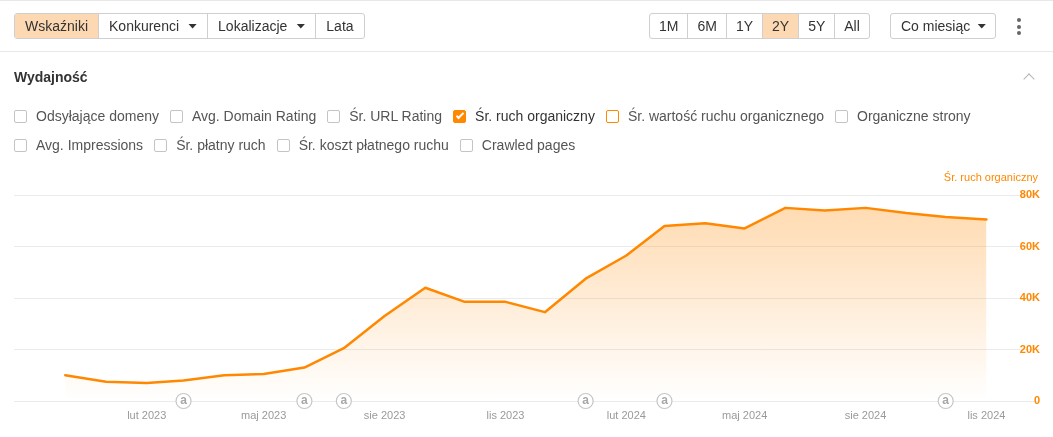 The height and width of the screenshot is (437, 1053). What do you see at coordinates (943, 26) in the screenshot?
I see `dropdown: Co miesiąc` at bounding box center [943, 26].